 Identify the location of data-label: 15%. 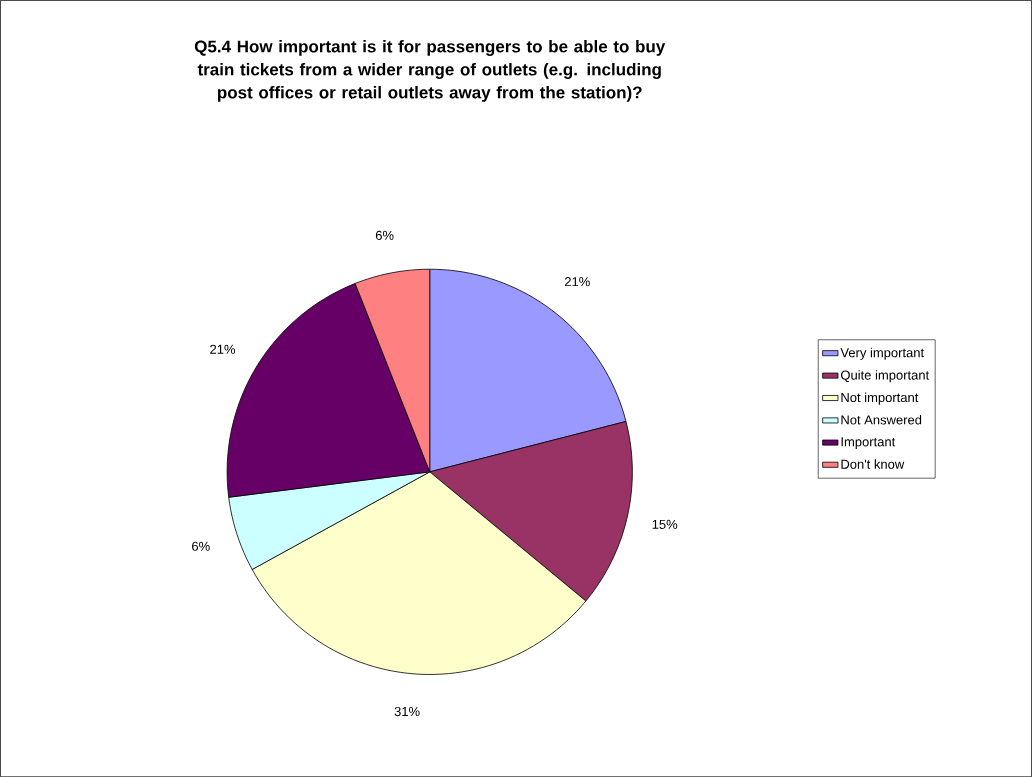
(665, 524).